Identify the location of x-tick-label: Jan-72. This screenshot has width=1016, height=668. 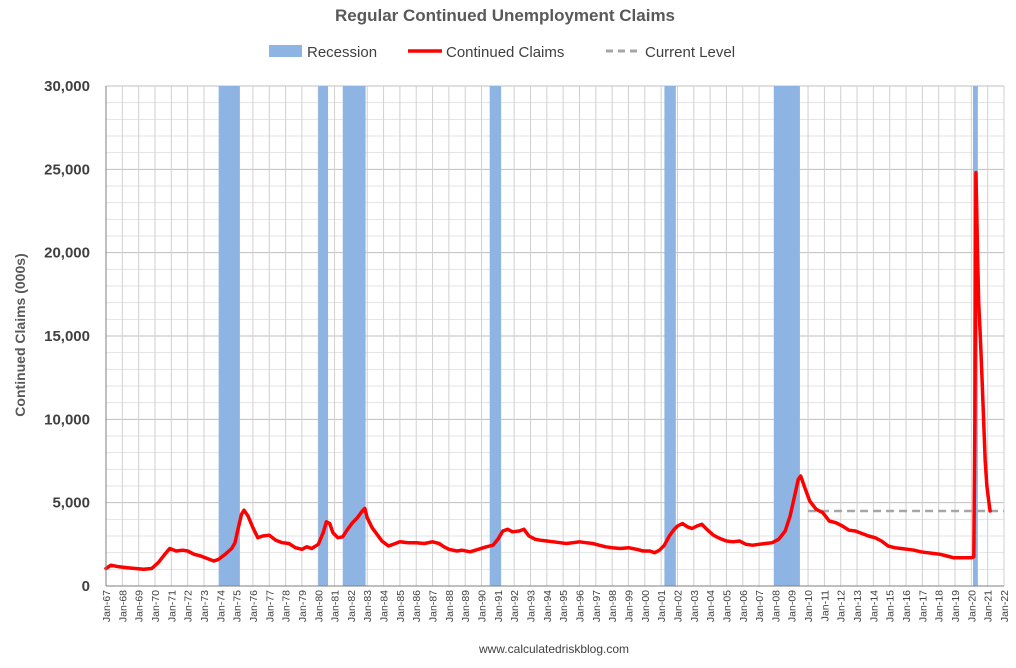
(189, 606).